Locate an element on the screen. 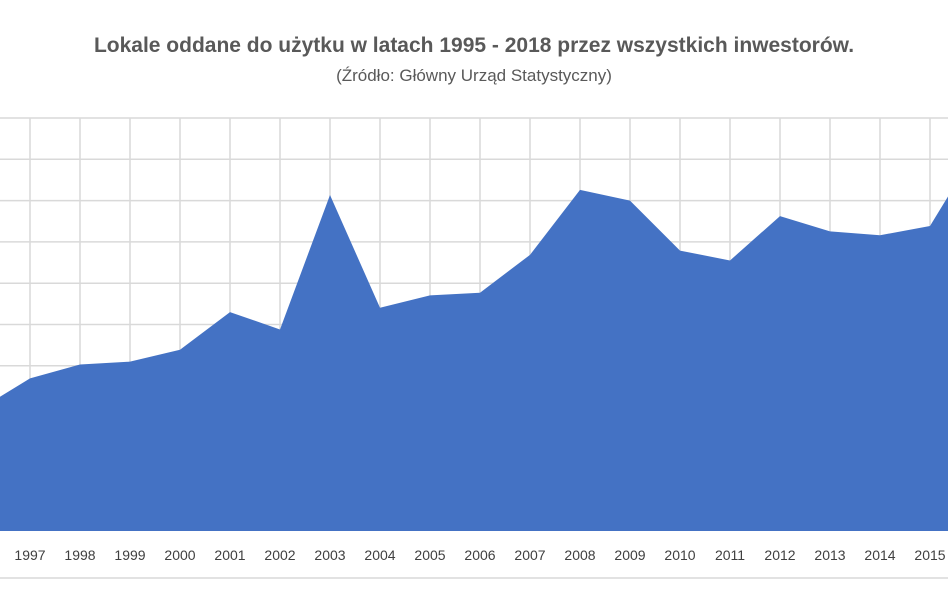 Image resolution: width=948 pixels, height=593 pixels. x-tick-label: 2011 is located at coordinates (730, 555).